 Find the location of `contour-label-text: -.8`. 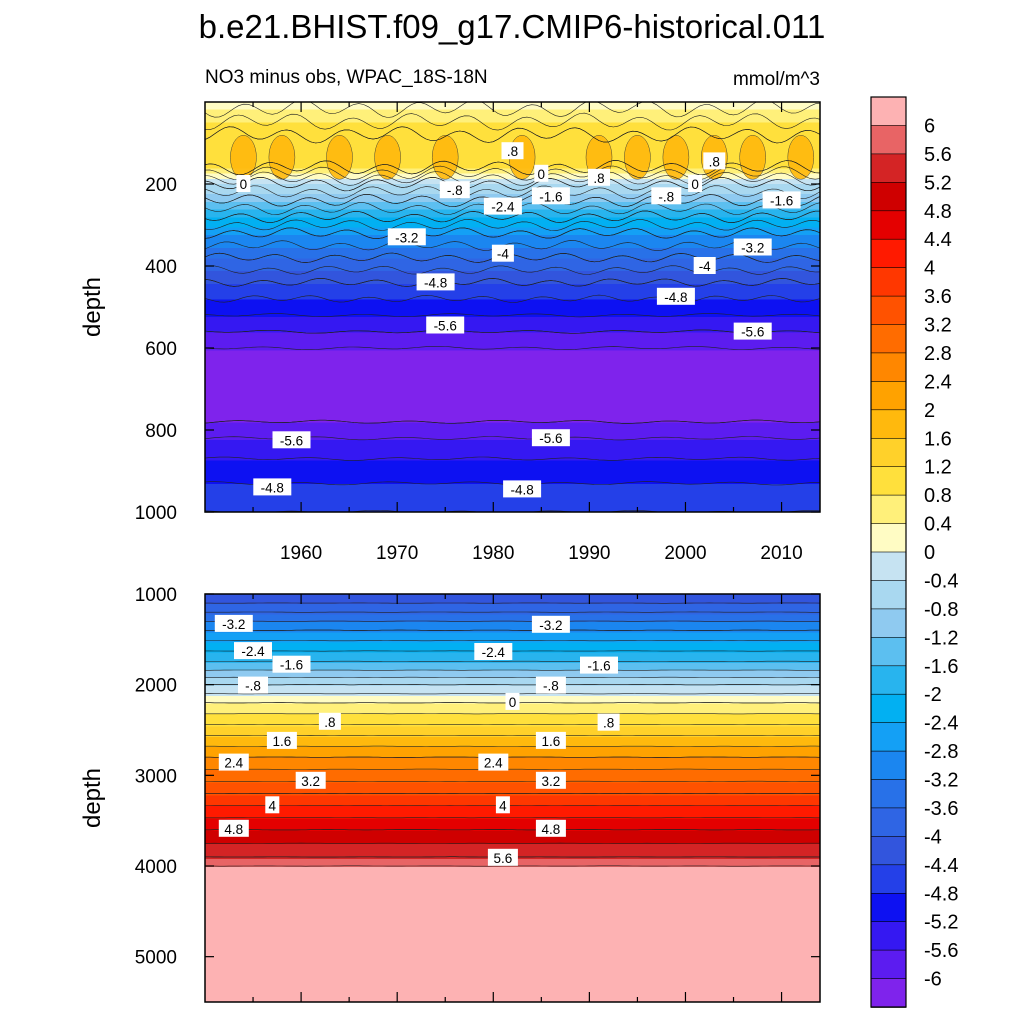

contour-label-text: -.8 is located at coordinates (253, 686).